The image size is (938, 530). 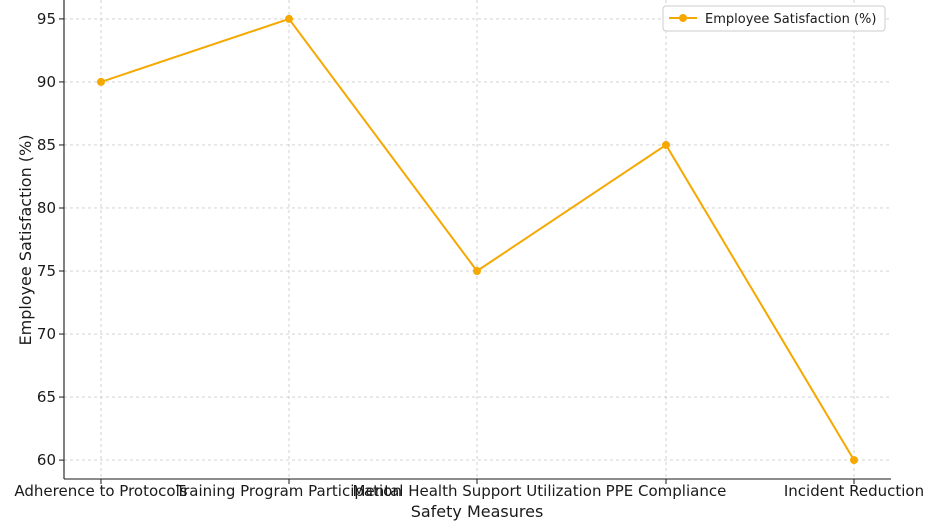 What do you see at coordinates (854, 491) in the screenshot?
I see `x-tick-label: Incident Reduction` at bounding box center [854, 491].